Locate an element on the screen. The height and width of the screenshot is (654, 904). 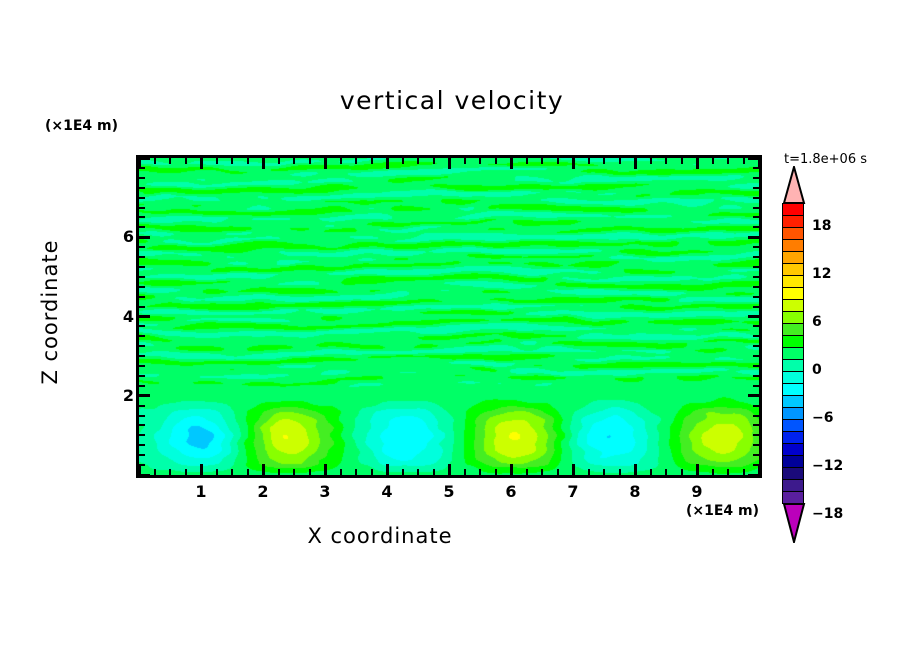
colorbar-label: −6 is located at coordinates (823, 418).